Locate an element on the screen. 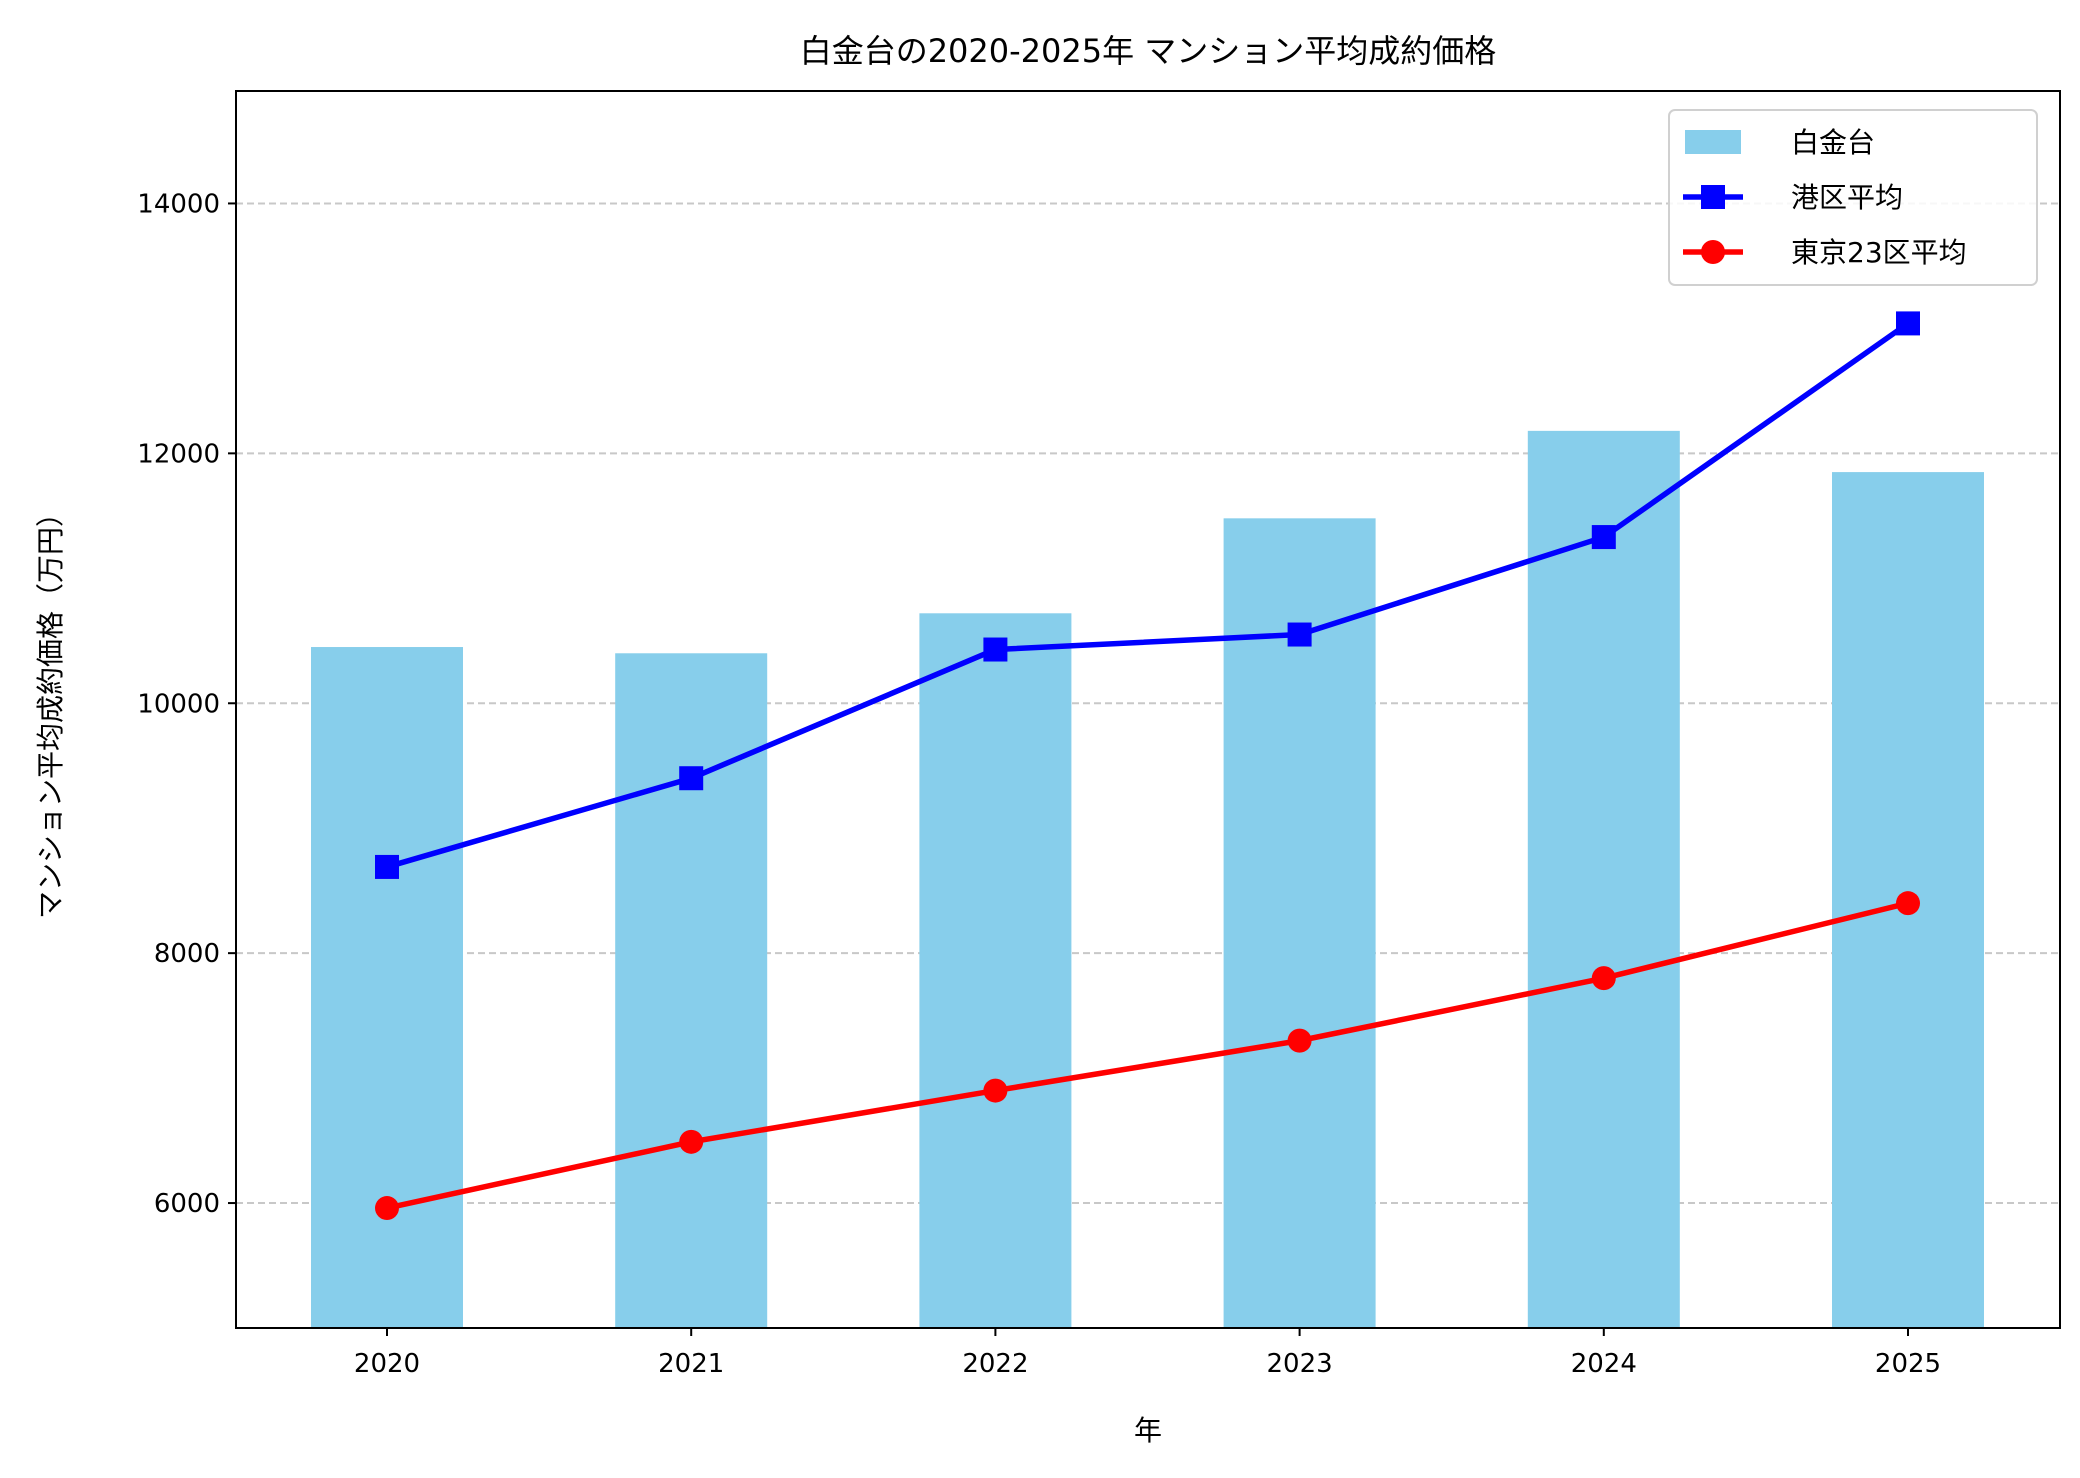 This screenshot has height=1478, width=2080. point-circle-2024 is located at coordinates (1603, 978).